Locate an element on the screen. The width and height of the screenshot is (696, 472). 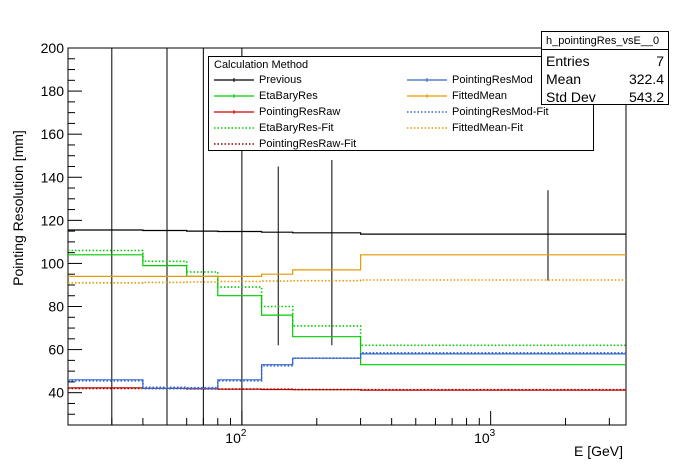
series-line-previous is located at coordinates (347, 232).